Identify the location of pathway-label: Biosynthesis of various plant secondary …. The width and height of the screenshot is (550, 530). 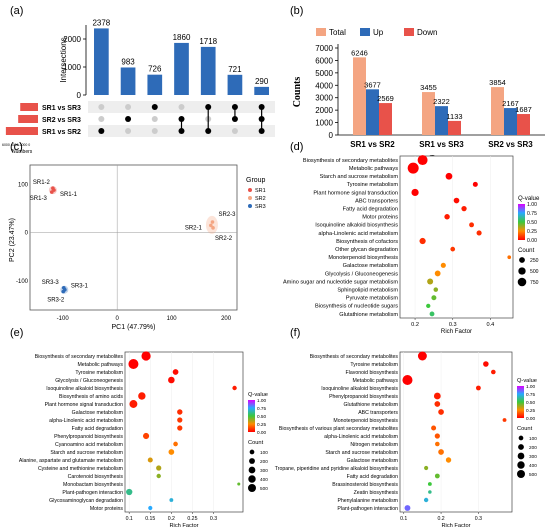
(338, 429).